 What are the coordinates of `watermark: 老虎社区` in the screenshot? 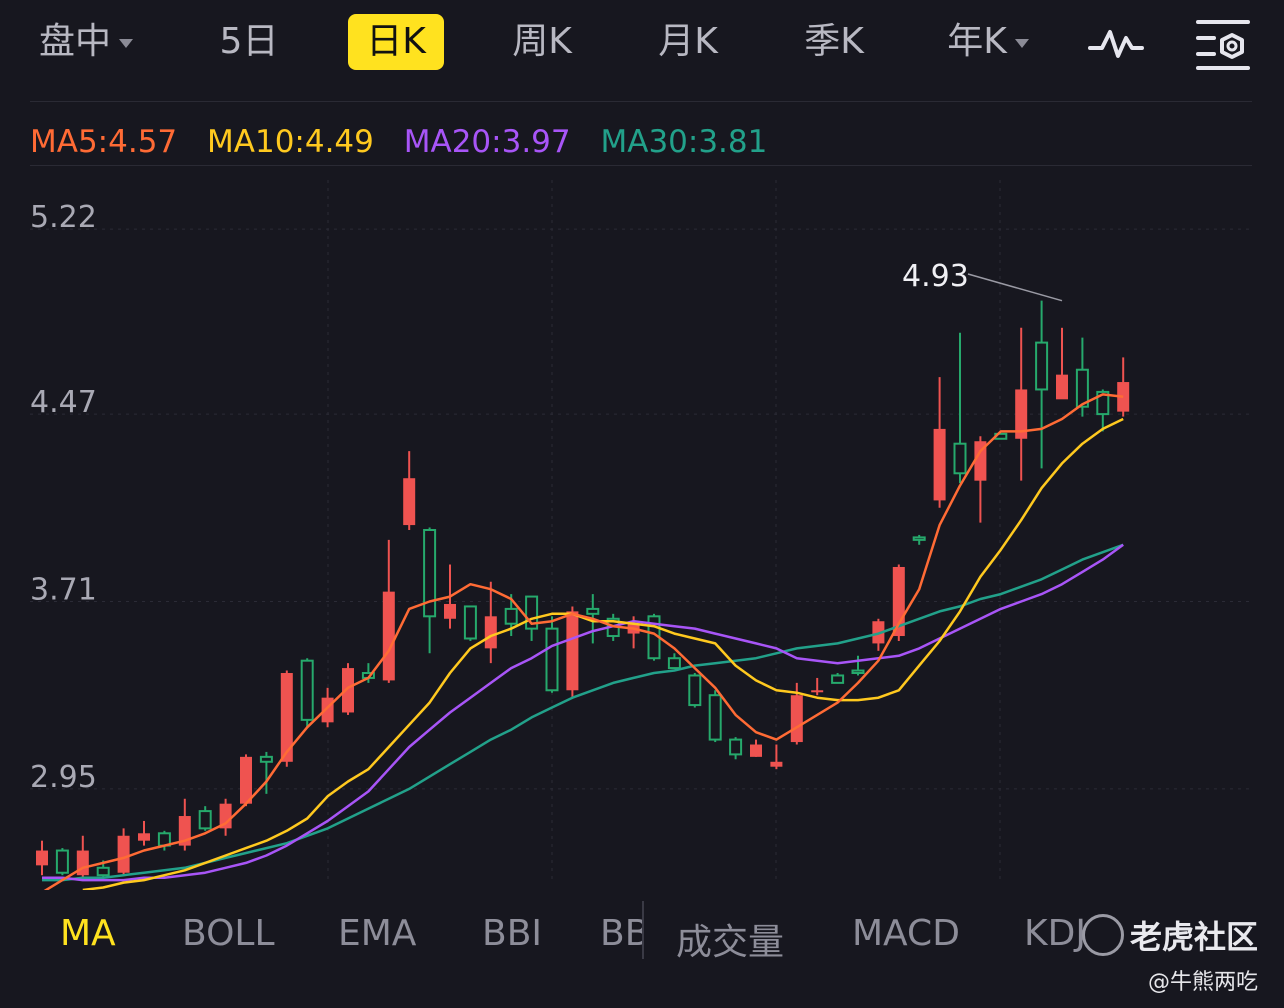 It's located at (1173, 933).